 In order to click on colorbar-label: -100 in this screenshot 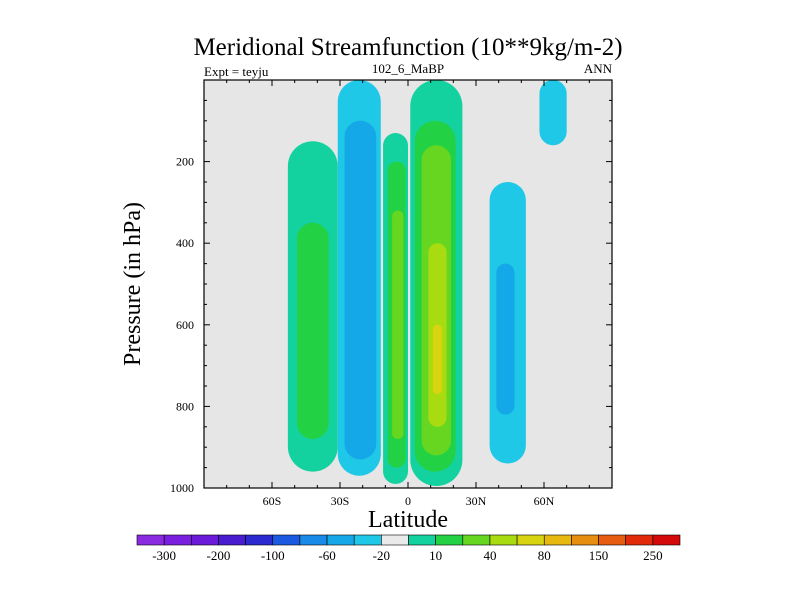, I will do `click(273, 555)`.